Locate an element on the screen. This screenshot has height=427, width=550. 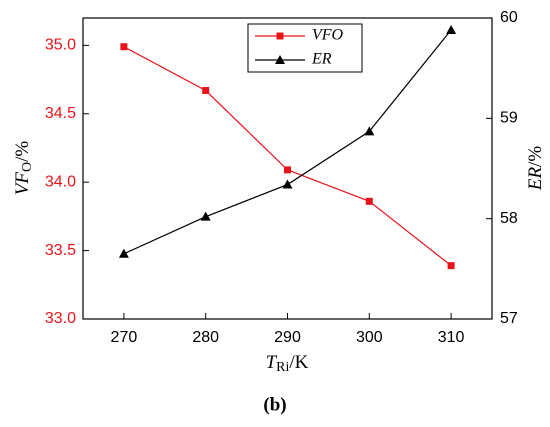
y-tick-label: 35.0 is located at coordinates (60, 45).